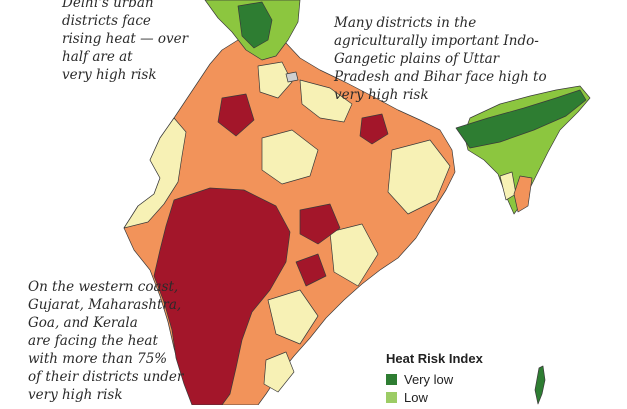 This screenshot has height=409, width=627. I want to click on legend-item-very-low: Very low, so click(434, 379).